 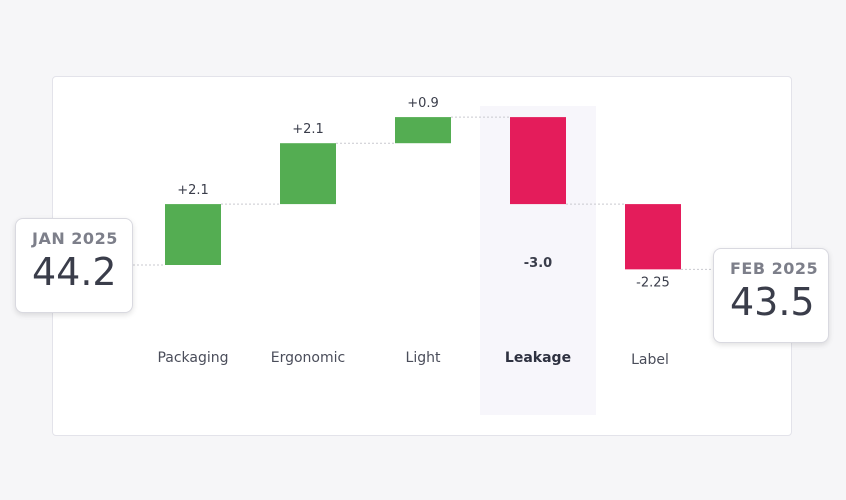 I want to click on bar-light, so click(x=423, y=130).